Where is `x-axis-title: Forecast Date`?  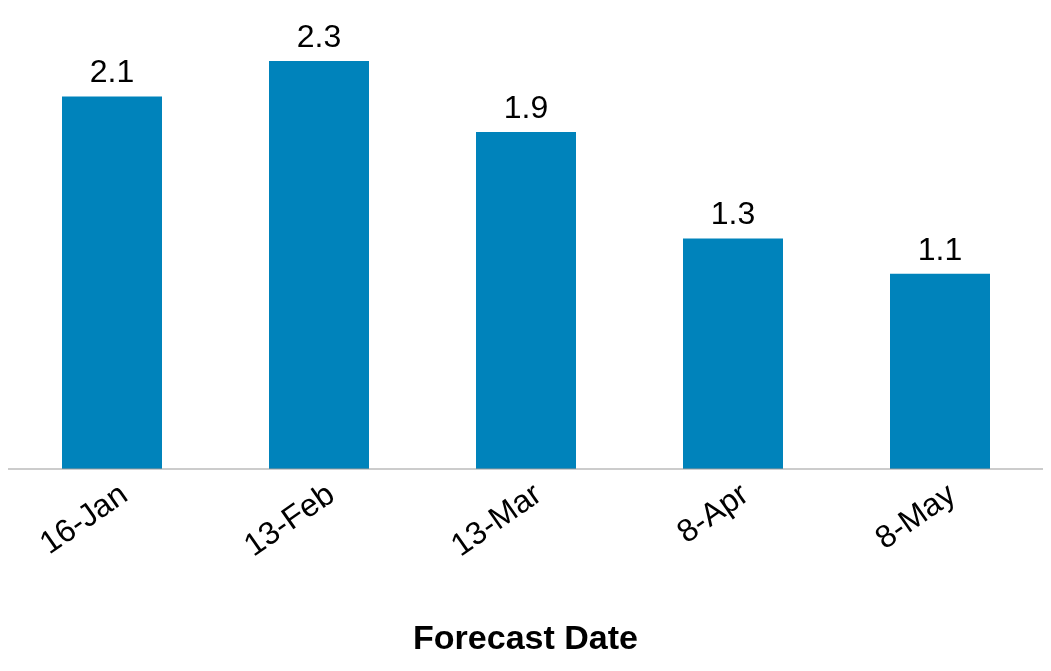 x-axis-title: Forecast Date is located at coordinates (525, 637).